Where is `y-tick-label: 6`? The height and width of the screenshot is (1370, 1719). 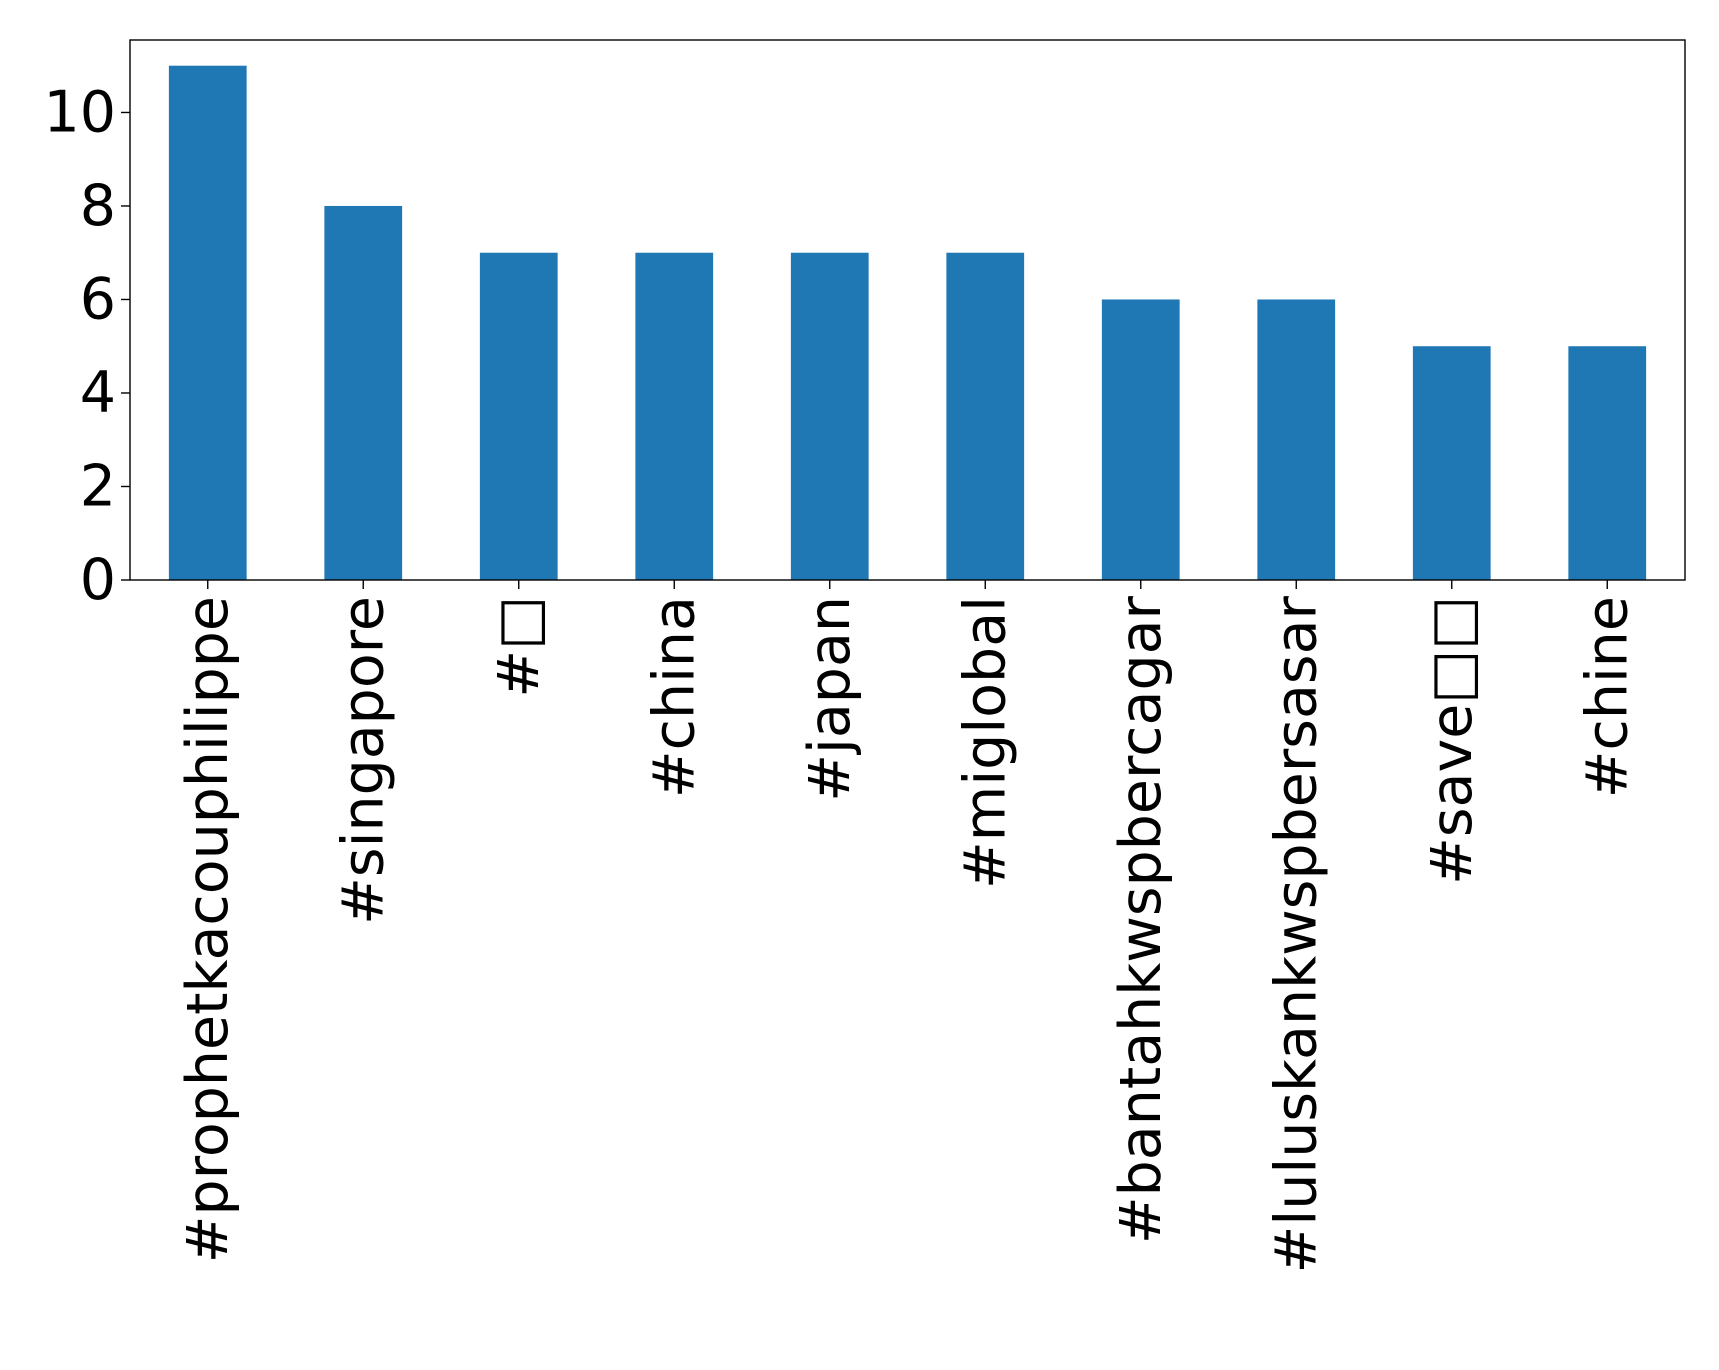
y-tick-label: 6 is located at coordinates (98, 299).